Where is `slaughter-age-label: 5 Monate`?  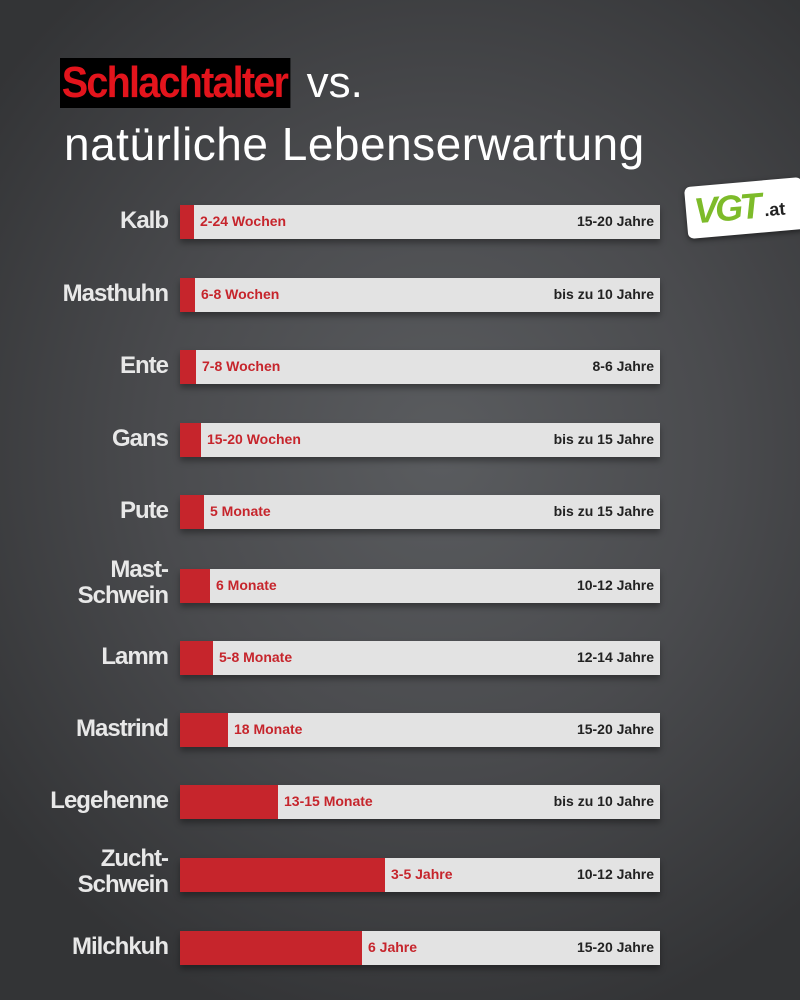 slaughter-age-label: 5 Monate is located at coordinates (240, 511).